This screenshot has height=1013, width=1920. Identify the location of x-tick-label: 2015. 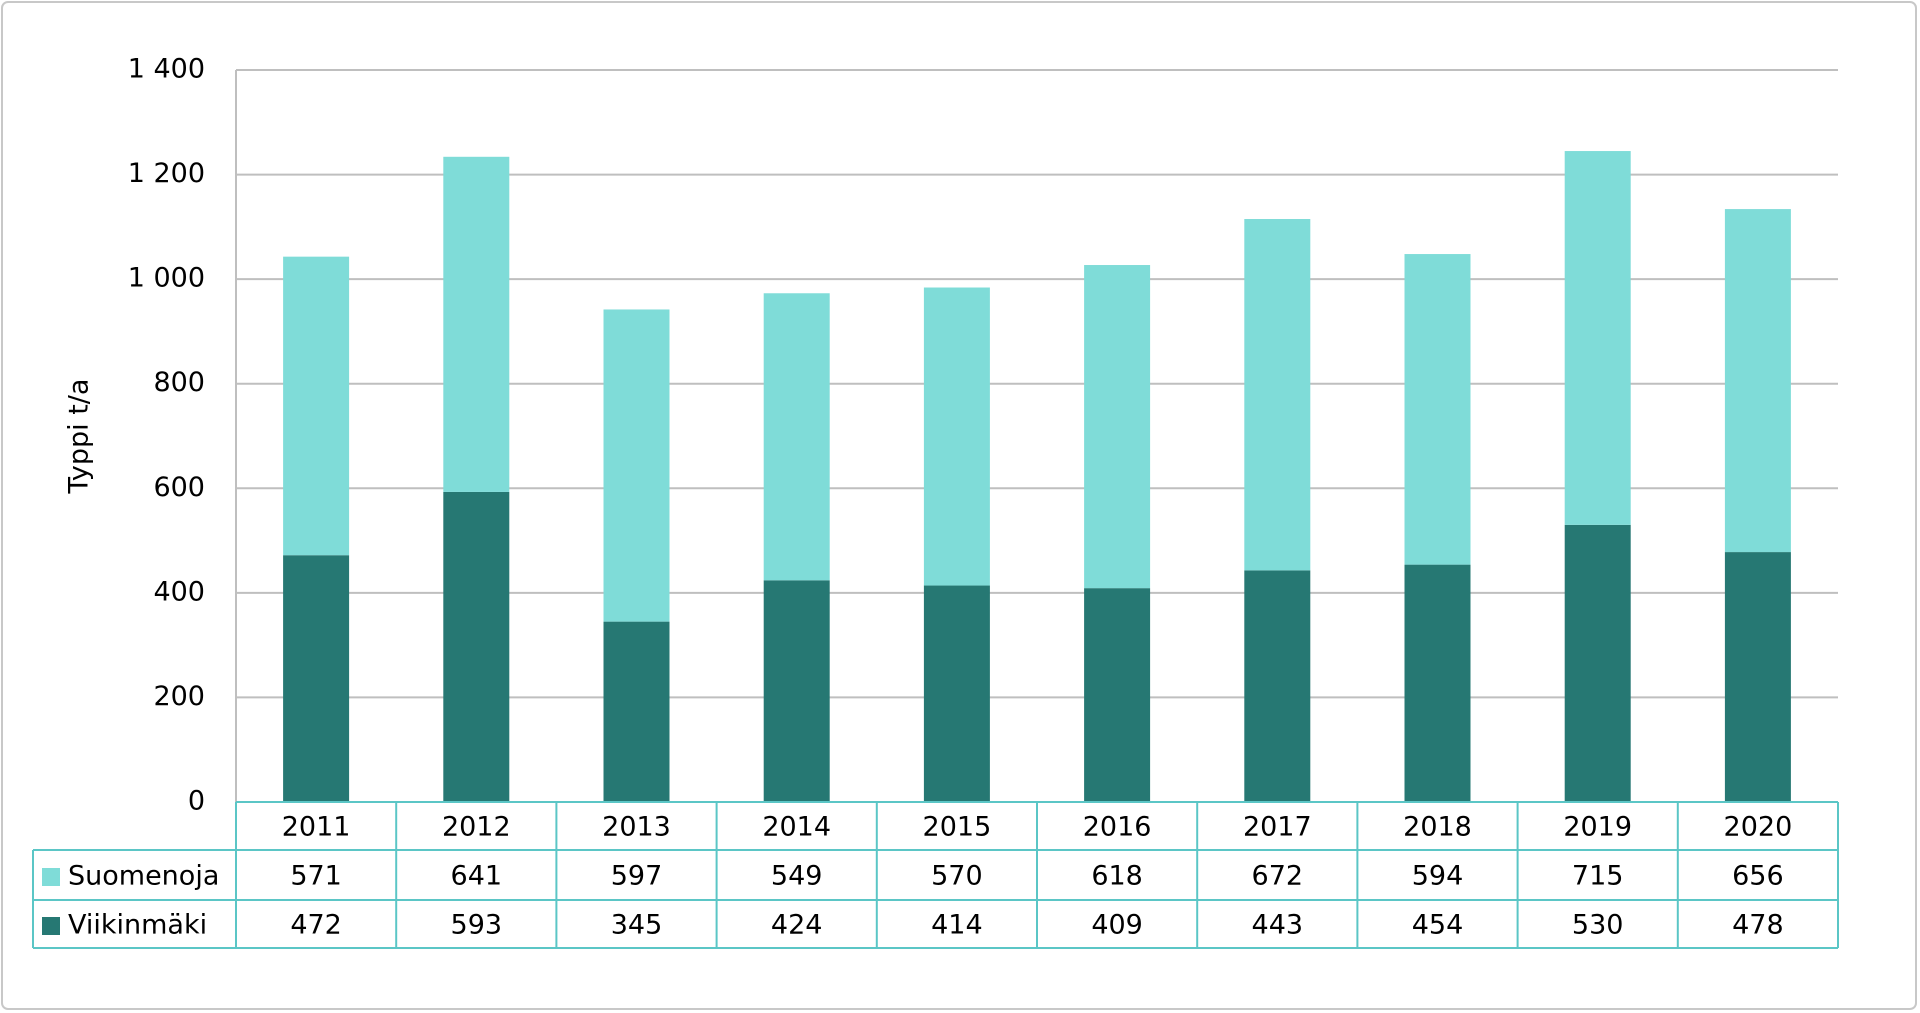
(957, 827).